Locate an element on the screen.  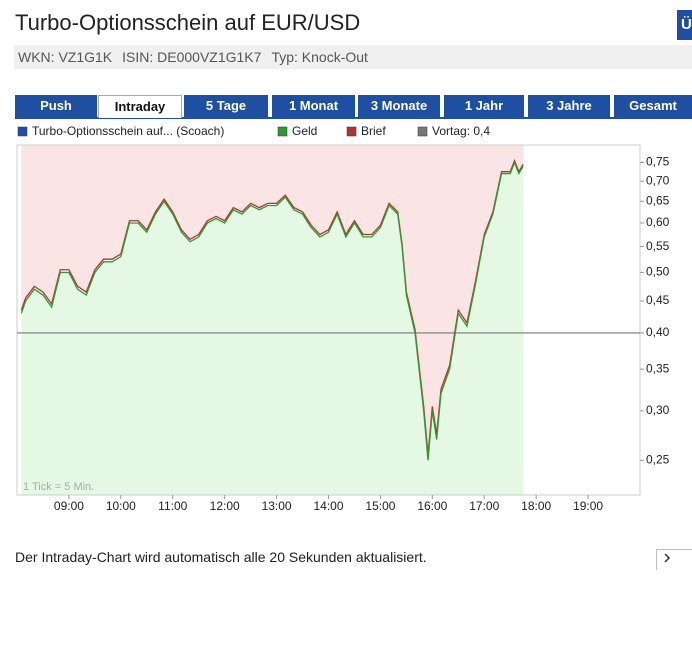
subtitle-field: WKN: VZ1G1K is located at coordinates (65, 57).